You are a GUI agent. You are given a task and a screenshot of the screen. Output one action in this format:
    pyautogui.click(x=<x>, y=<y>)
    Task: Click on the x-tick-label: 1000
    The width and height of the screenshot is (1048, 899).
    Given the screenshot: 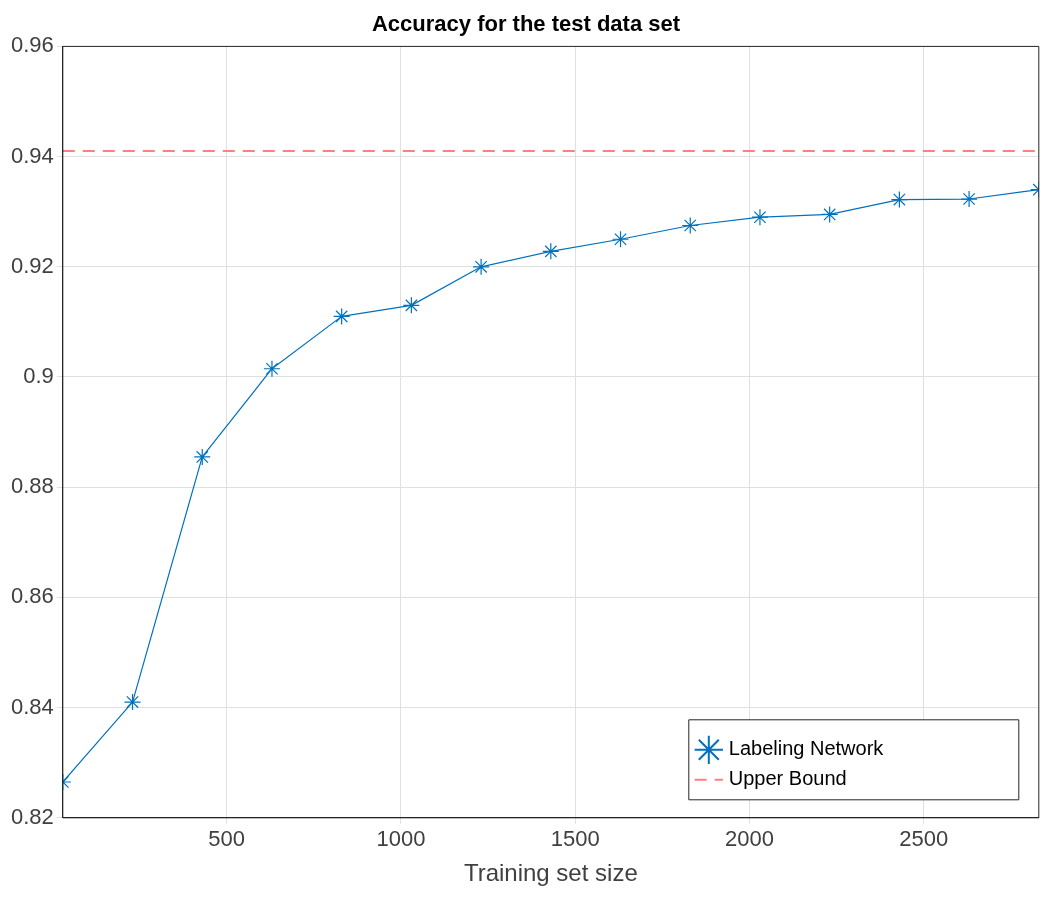 What is the action you would take?
    pyautogui.click(x=401, y=839)
    